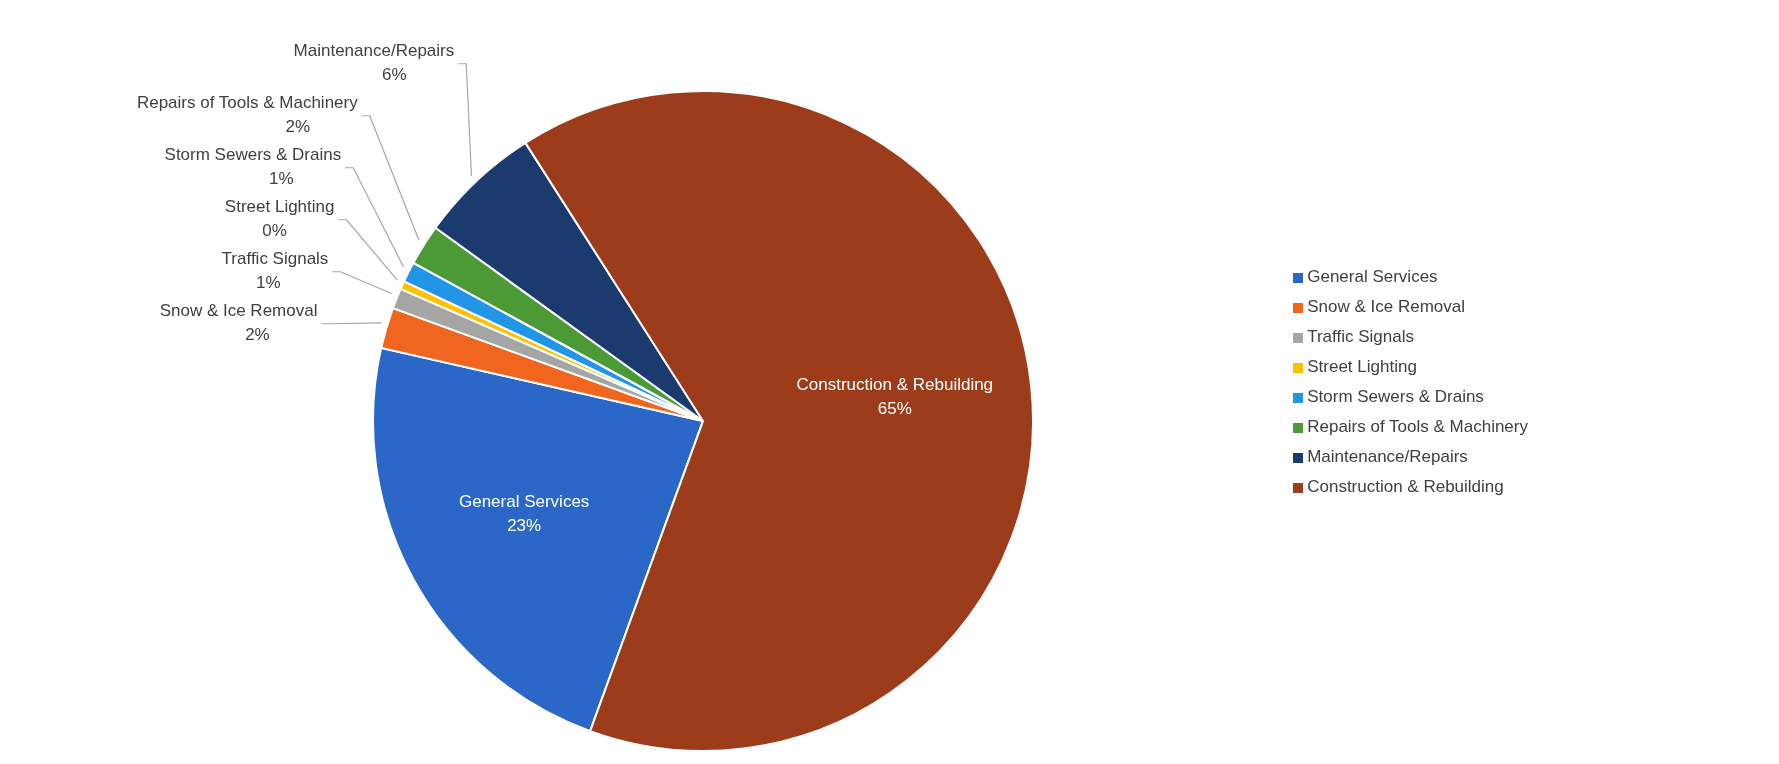  What do you see at coordinates (274, 230) in the screenshot?
I see `data-label: 0%` at bounding box center [274, 230].